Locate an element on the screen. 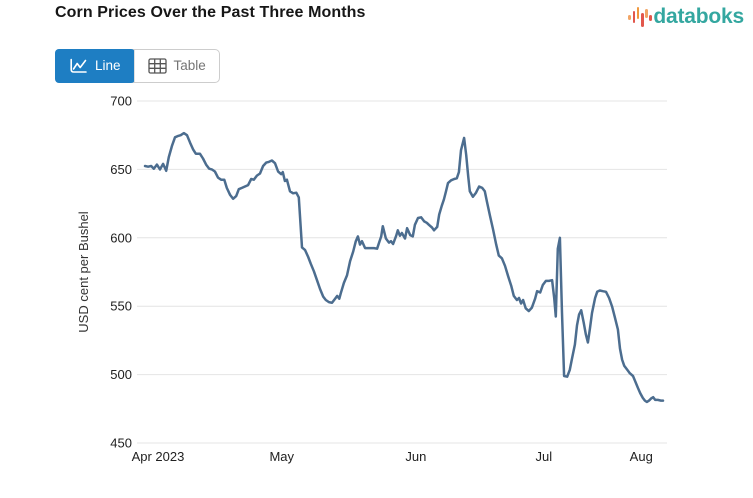 The height and width of the screenshot is (498, 753). x-tick-label: Apr 2023 is located at coordinates (158, 456).